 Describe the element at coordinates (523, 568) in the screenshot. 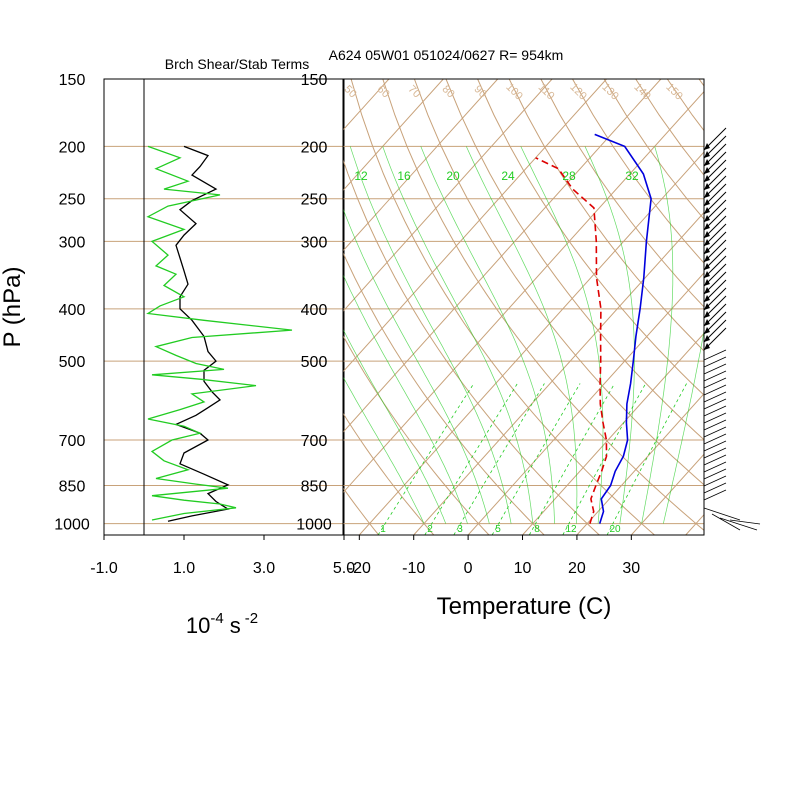

I see `temperature-tick-label: 10` at that location.